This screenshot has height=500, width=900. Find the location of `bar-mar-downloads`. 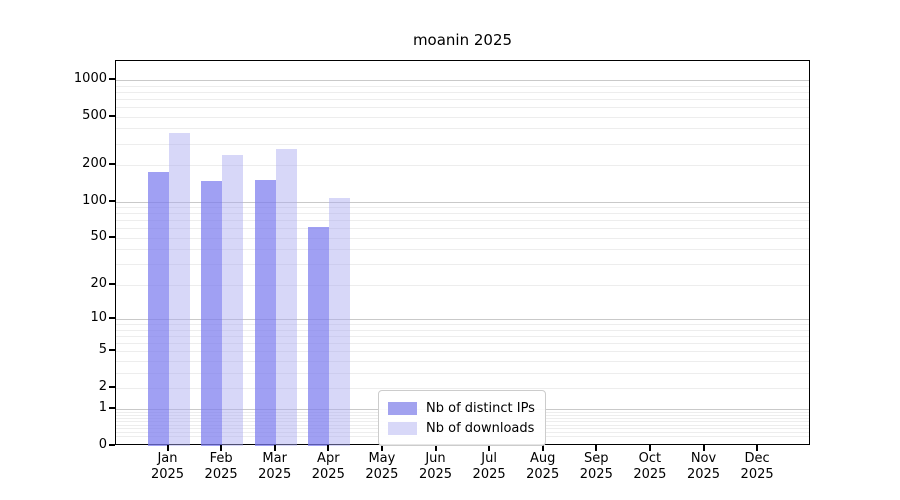

bar-mar-downloads is located at coordinates (286, 297).